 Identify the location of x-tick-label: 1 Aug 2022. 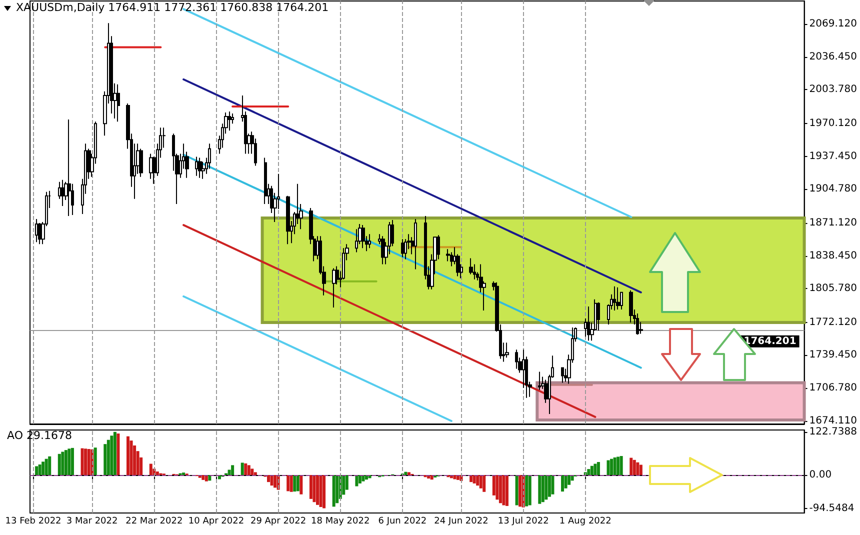
(585, 521).